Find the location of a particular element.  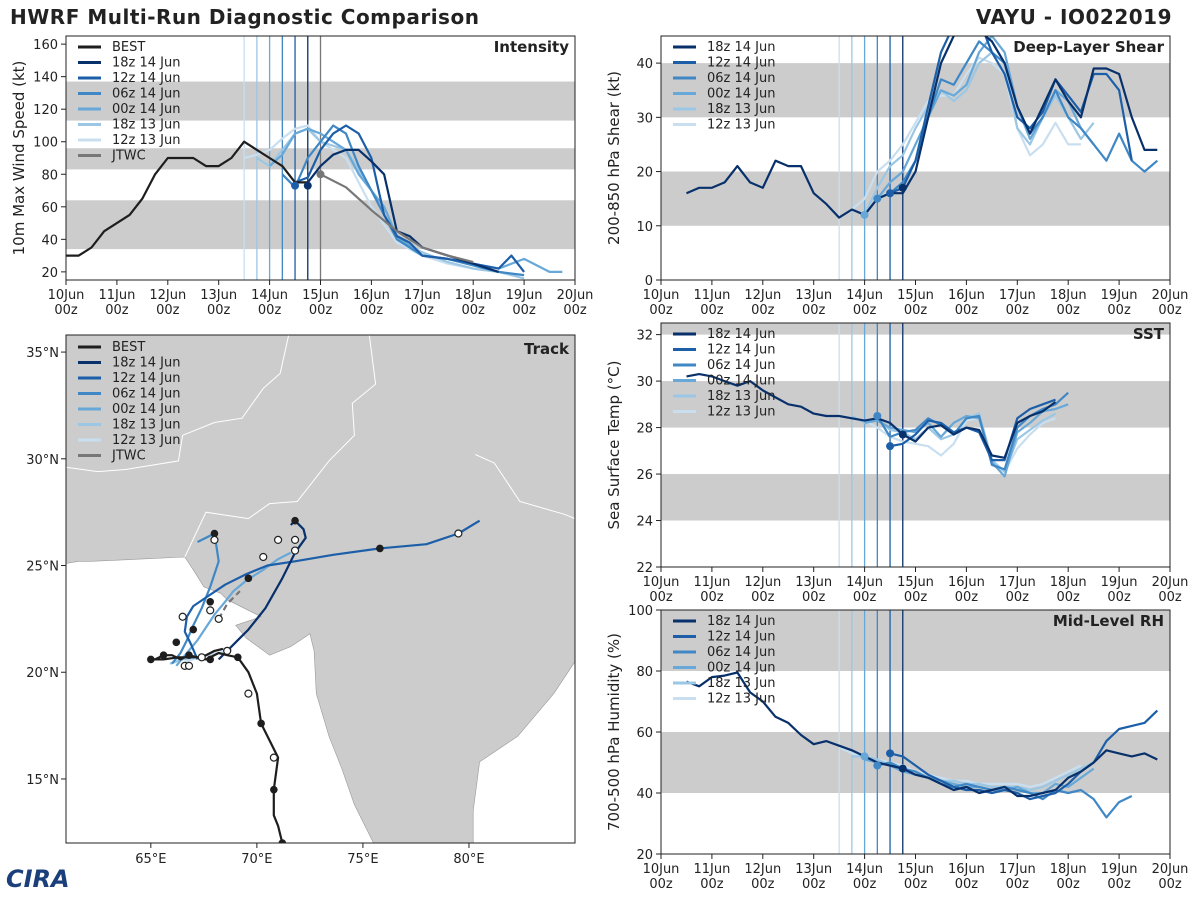

series-06z-14-jun is located at coordinates (403, 200).